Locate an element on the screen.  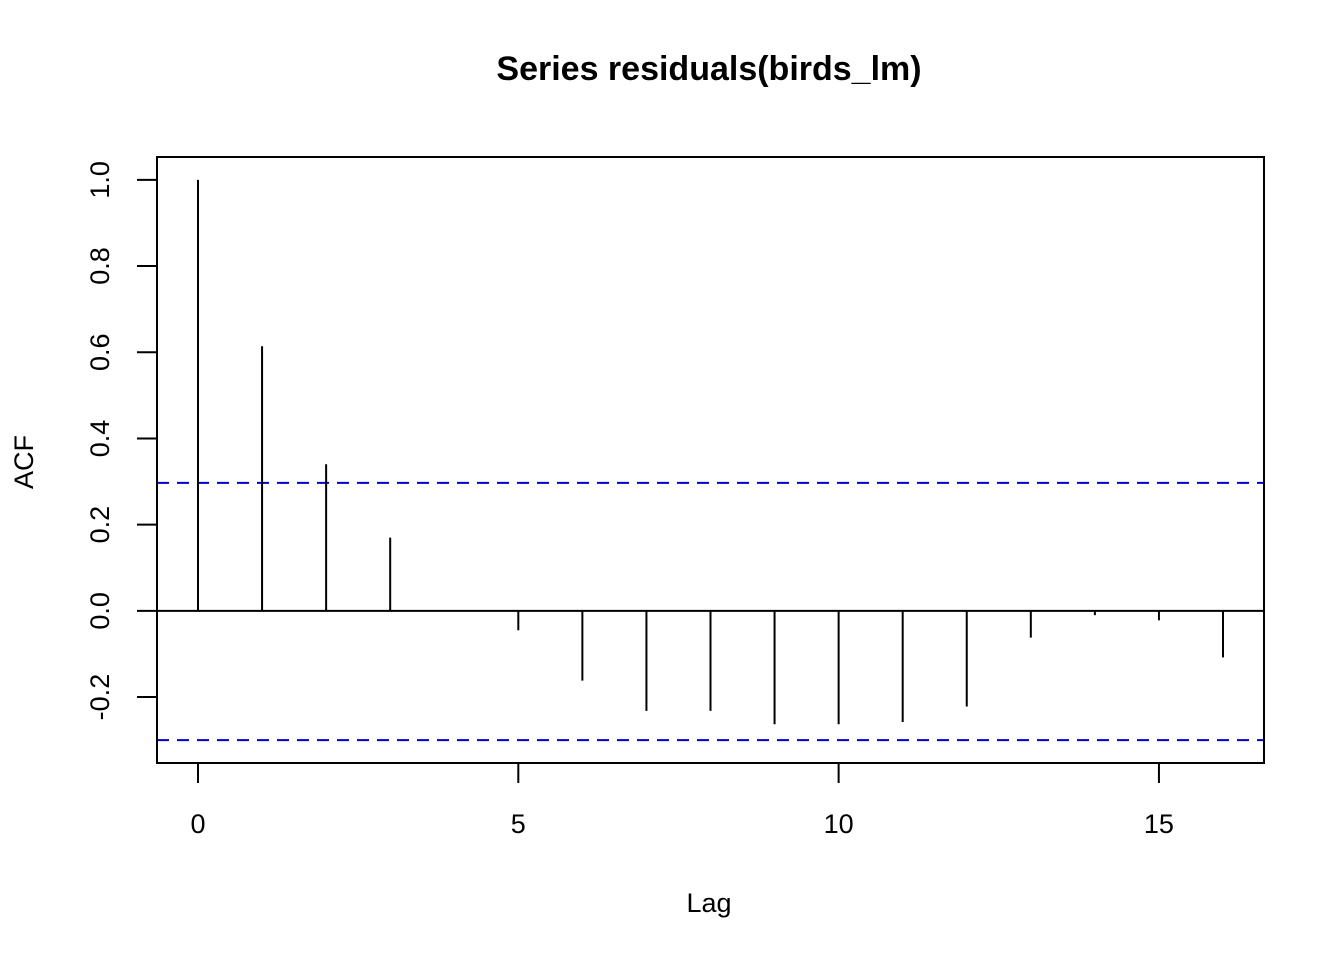
y-tick-label: -0.2 is located at coordinates (100, 697).